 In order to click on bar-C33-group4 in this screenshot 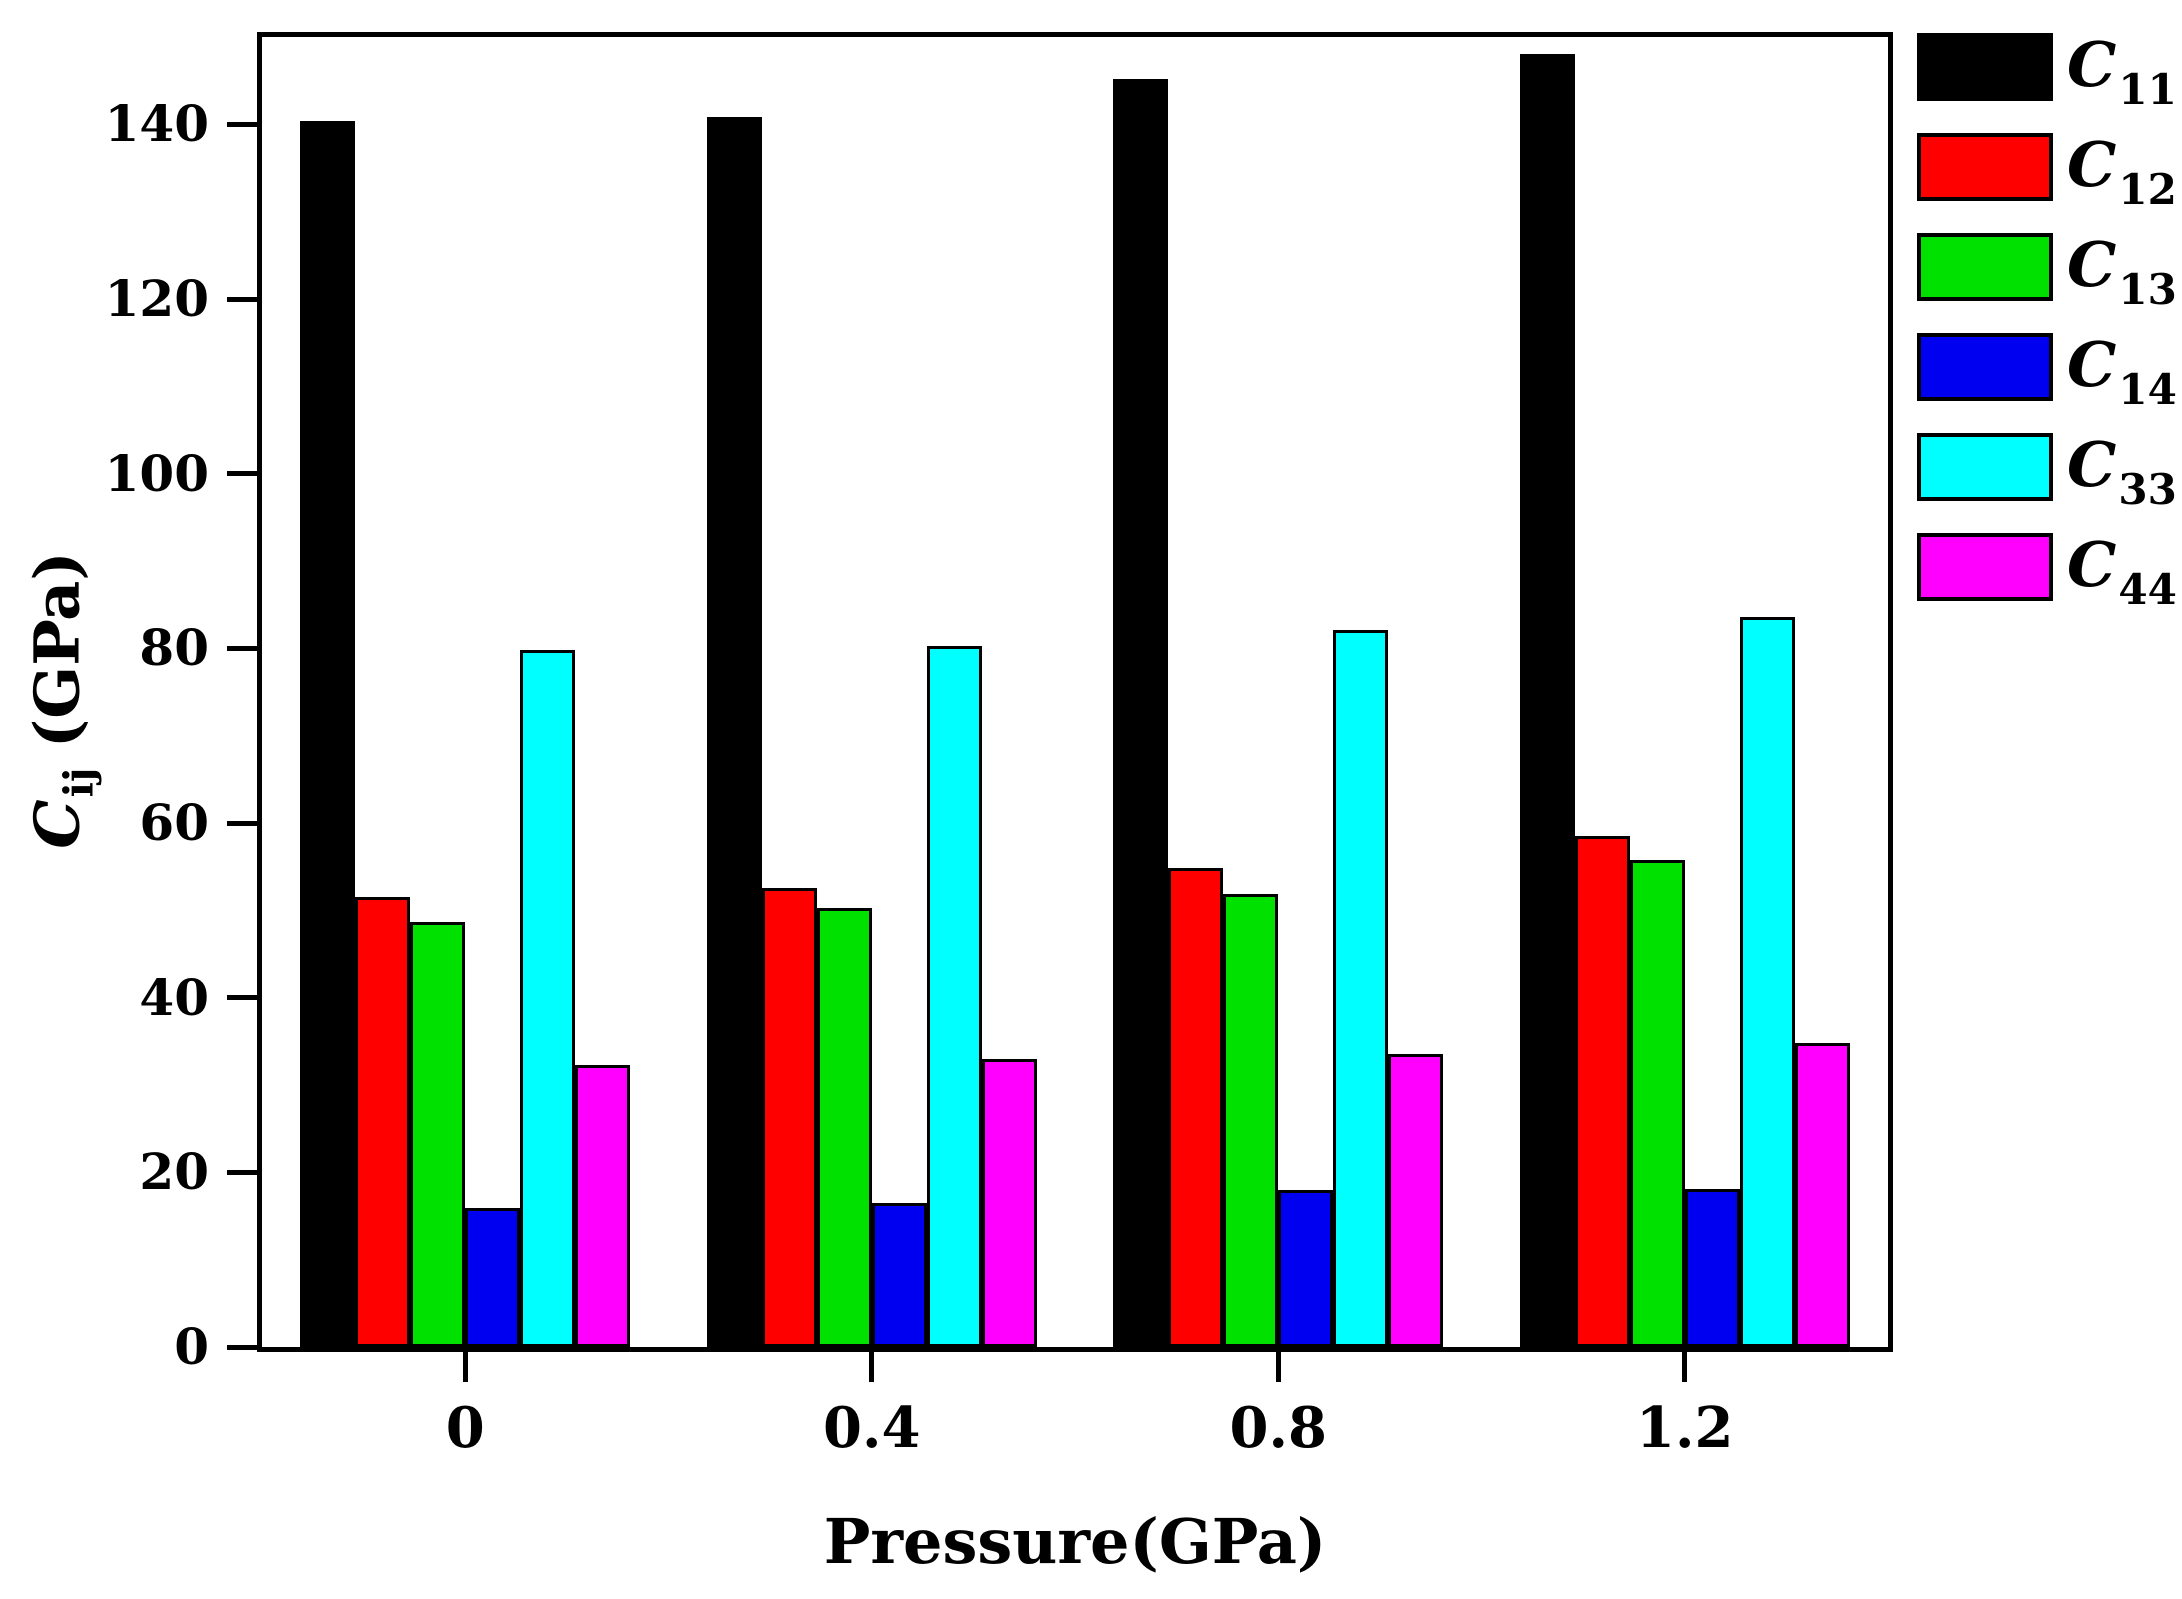, I will do `click(1767, 981)`.